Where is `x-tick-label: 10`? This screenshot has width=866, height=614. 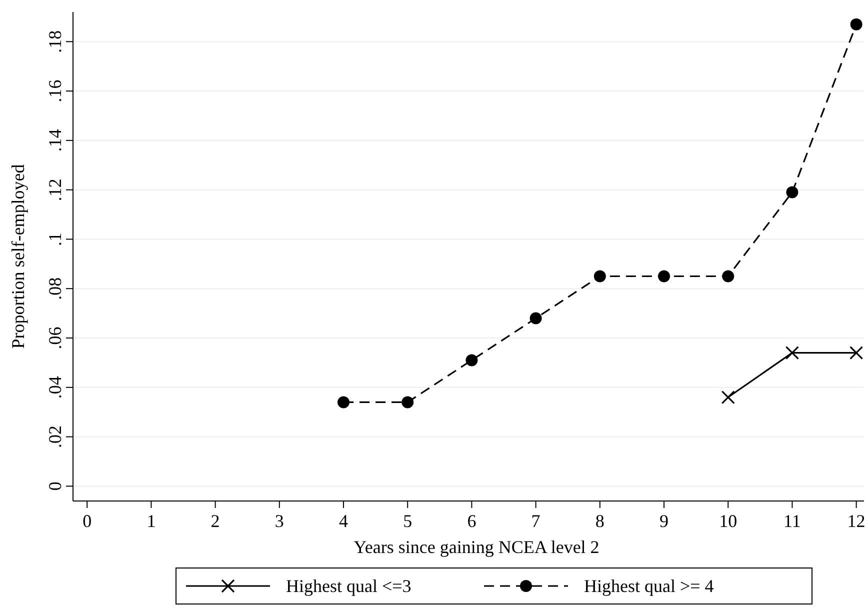
x-tick-label: 10 is located at coordinates (728, 521).